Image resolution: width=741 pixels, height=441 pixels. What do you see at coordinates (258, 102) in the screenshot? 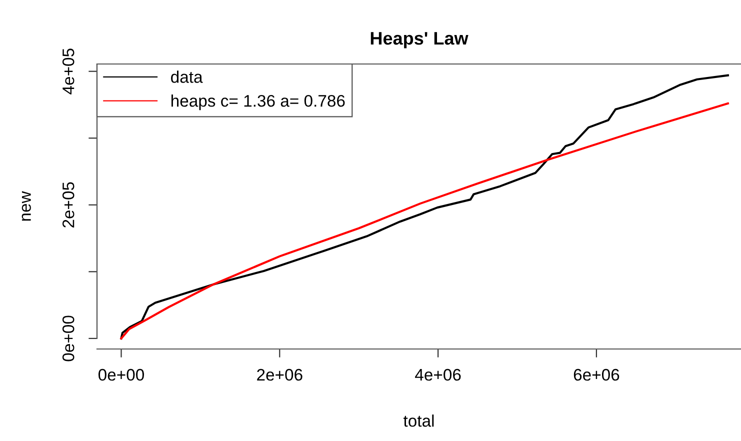
I see `legend-label: heaps c= 1.36 a= 0.786` at bounding box center [258, 102].